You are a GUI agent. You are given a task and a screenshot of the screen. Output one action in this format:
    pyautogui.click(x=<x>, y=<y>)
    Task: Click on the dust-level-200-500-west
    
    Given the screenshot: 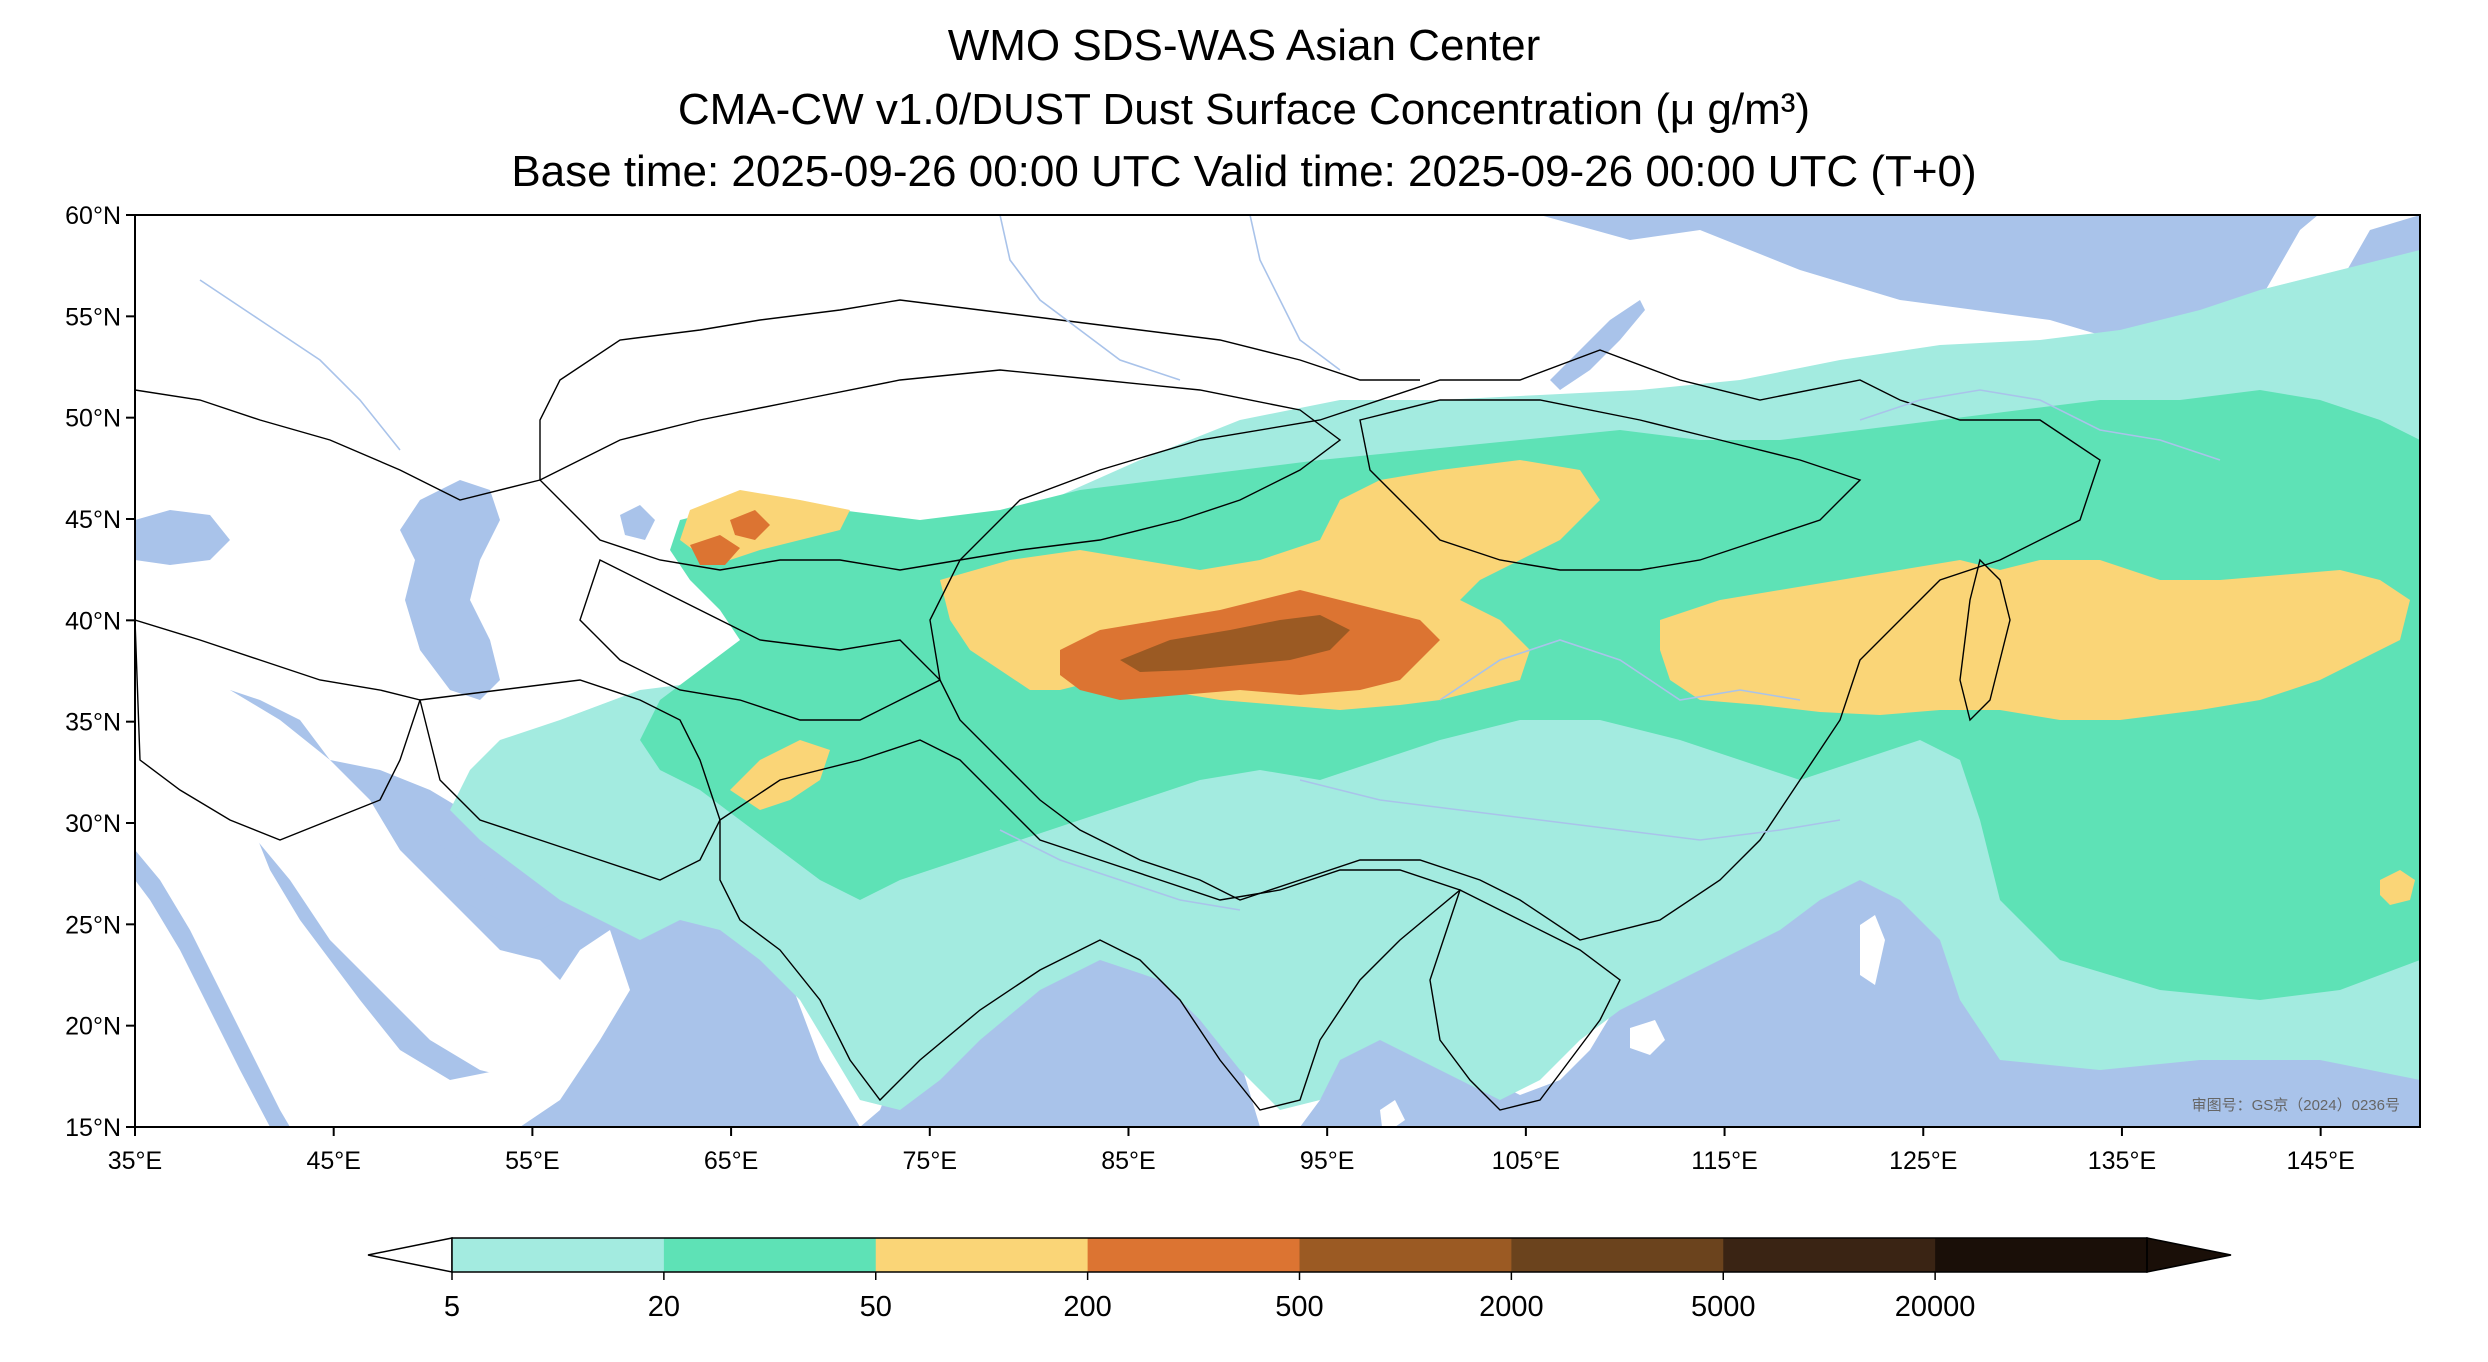 What is the action you would take?
    pyautogui.click(x=715, y=550)
    